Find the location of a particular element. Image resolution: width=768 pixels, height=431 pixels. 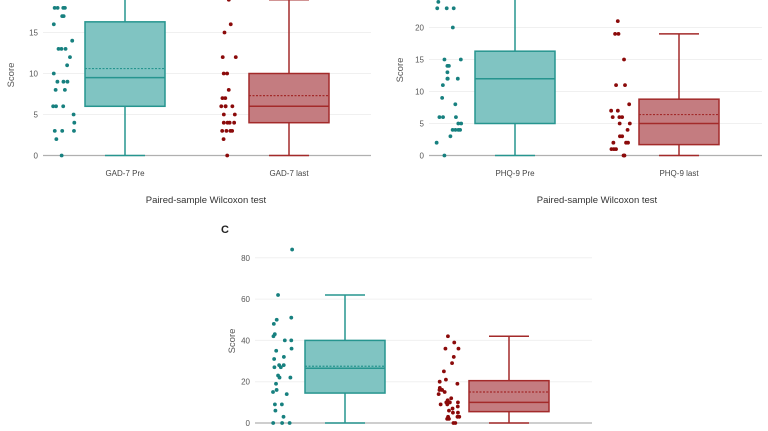

panel-label: C is located at coordinates (225, 230).